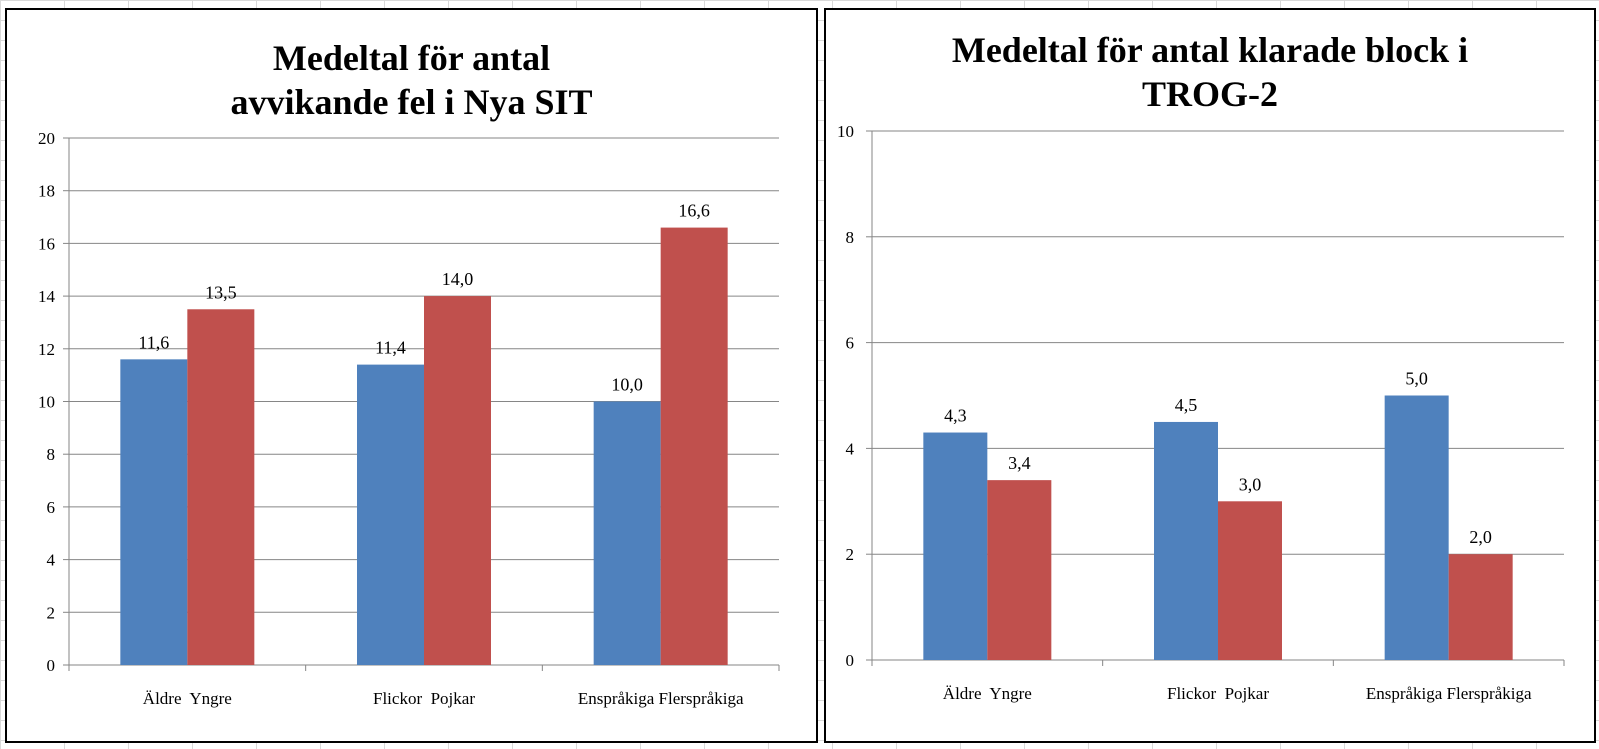  What do you see at coordinates (1210, 50) in the screenshot?
I see `chart-title-line: Medeltal för antal klarade block i` at bounding box center [1210, 50].